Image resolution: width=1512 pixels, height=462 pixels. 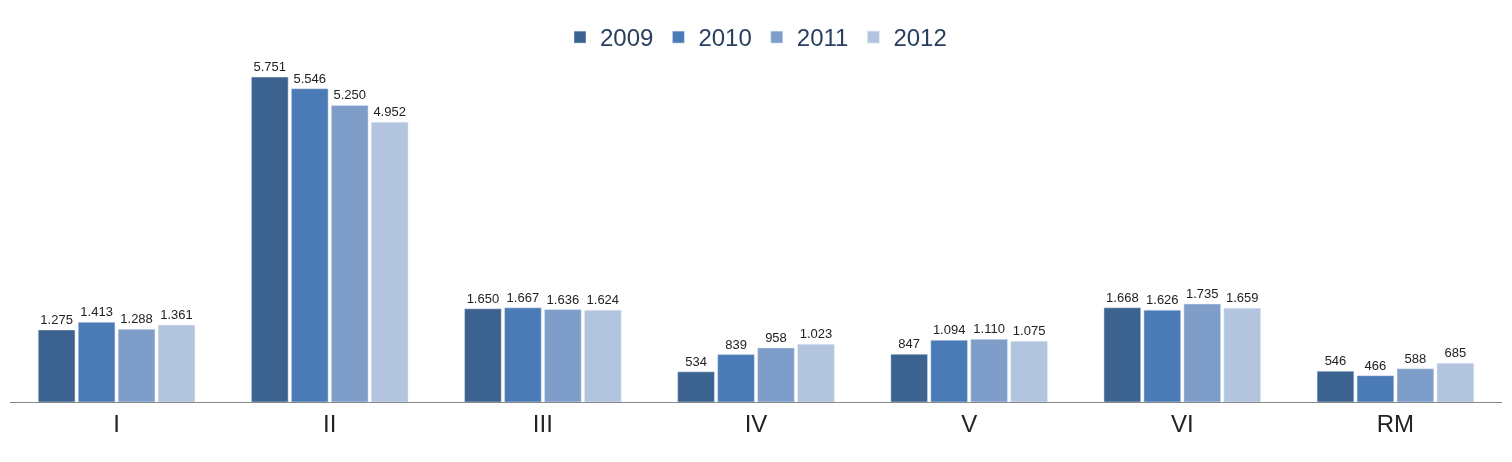 I want to click on data-label: 5.751, so click(x=270, y=67).